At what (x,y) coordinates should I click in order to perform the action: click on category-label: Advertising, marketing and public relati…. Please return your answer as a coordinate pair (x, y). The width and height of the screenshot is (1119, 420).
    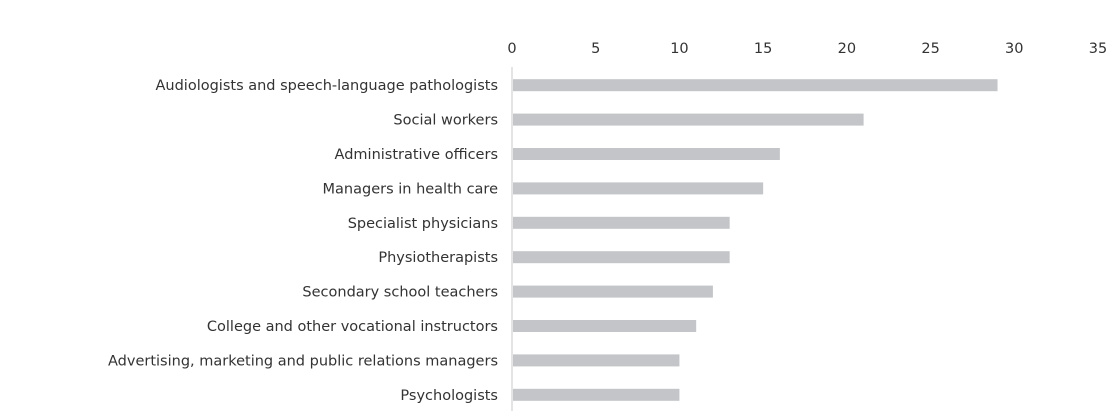
    Looking at the image, I should click on (303, 361).